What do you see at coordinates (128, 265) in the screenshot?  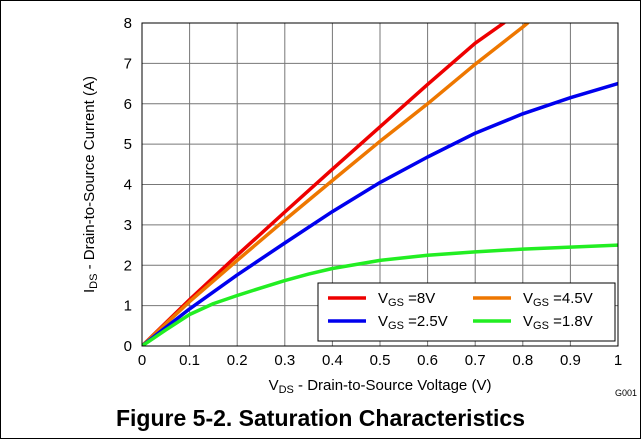 I see `y-tick-label: 2` at bounding box center [128, 265].